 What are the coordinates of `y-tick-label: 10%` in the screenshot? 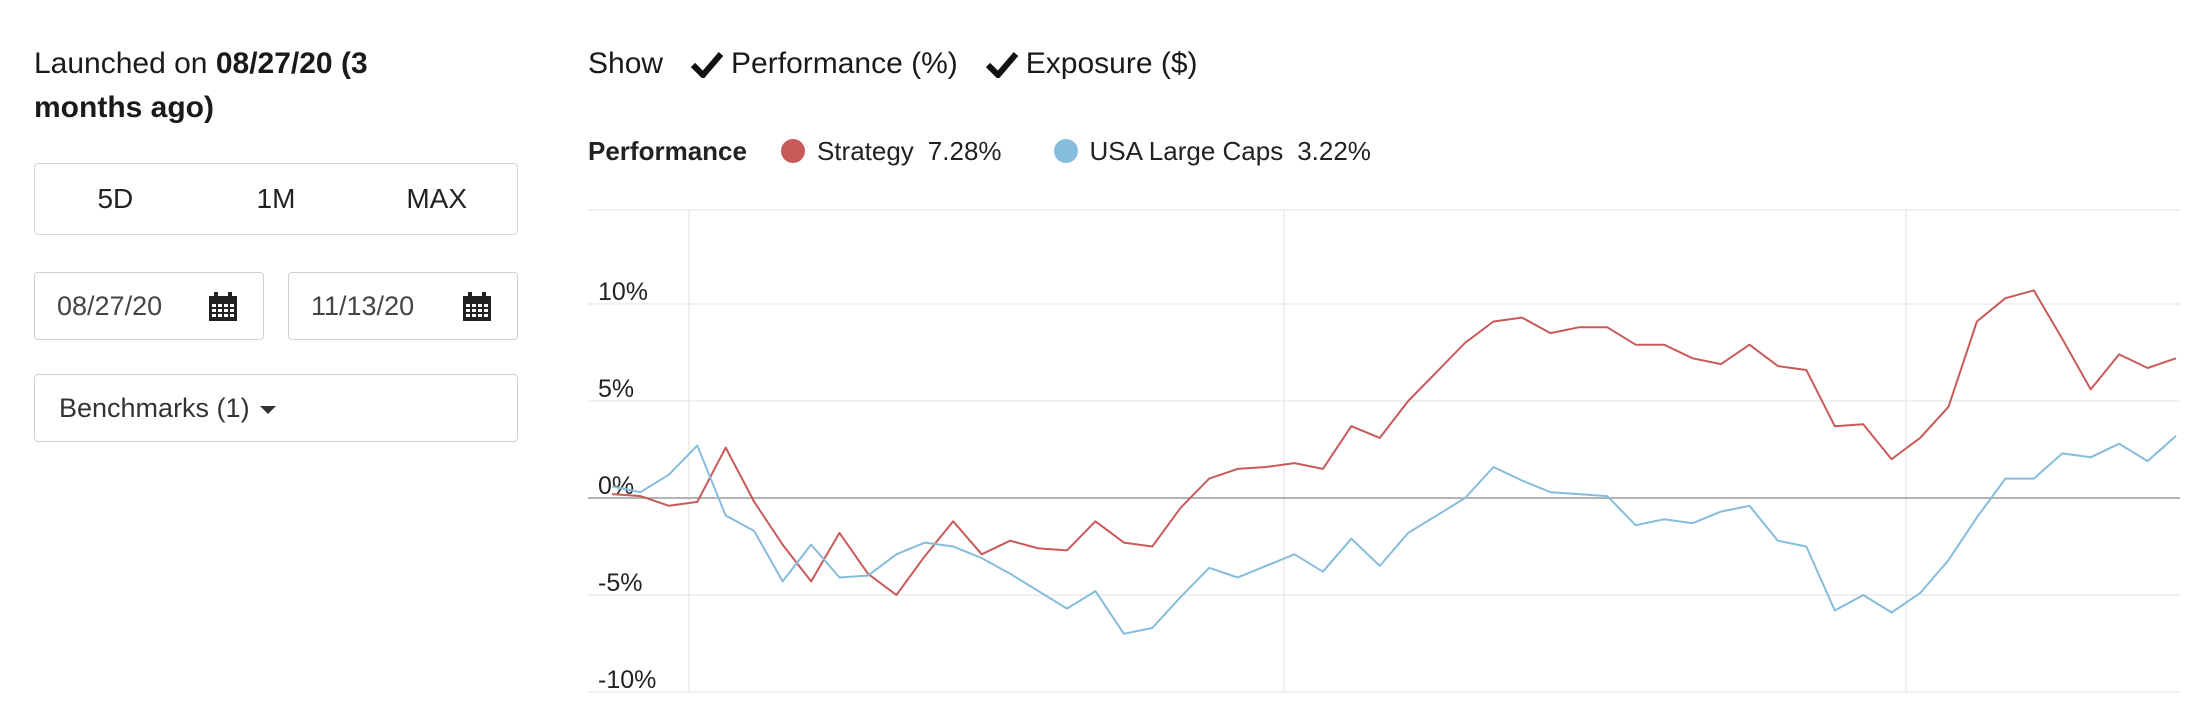 It's located at (623, 292).